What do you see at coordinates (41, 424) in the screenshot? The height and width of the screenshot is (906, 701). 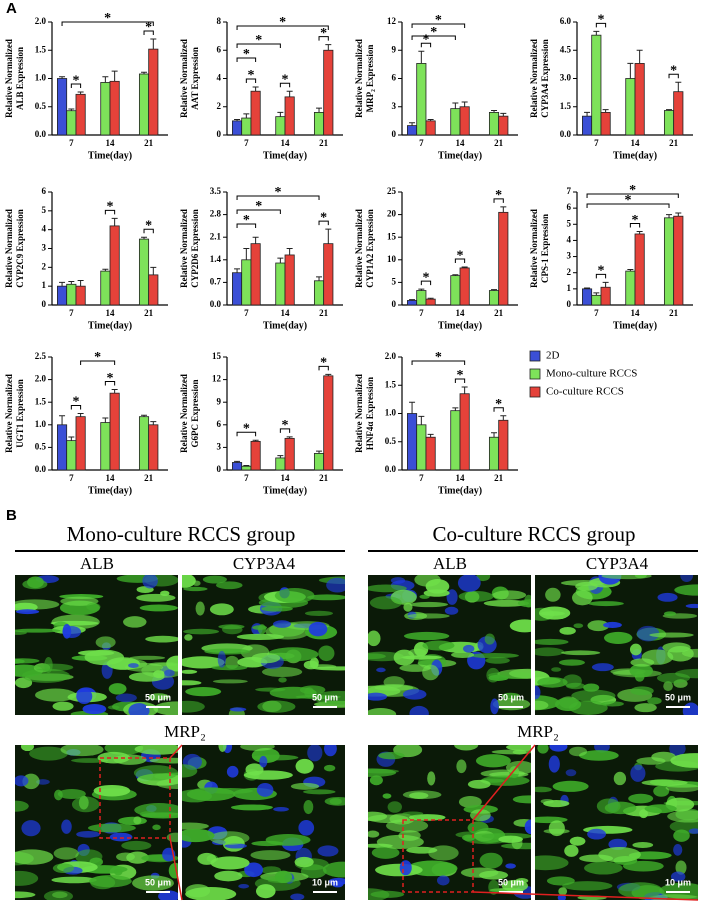 I see `y-tick-label: 1.0` at bounding box center [41, 424].